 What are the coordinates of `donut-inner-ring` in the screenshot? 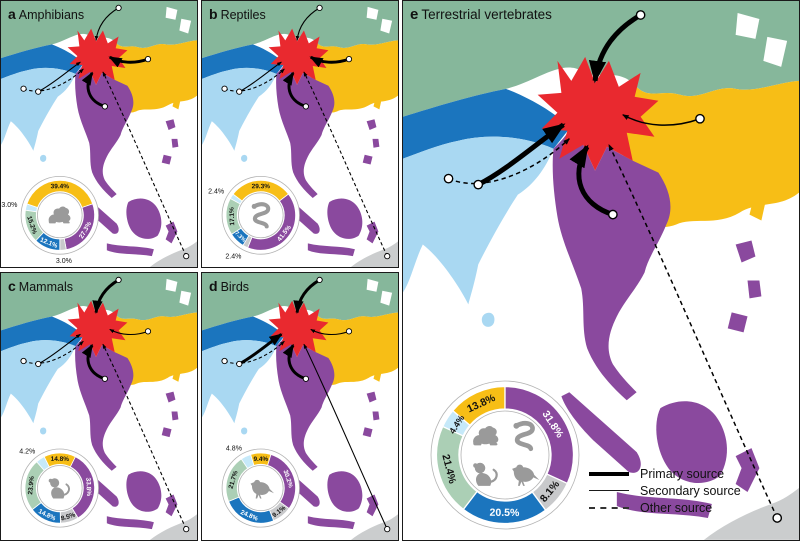 It's located at (60, 488).